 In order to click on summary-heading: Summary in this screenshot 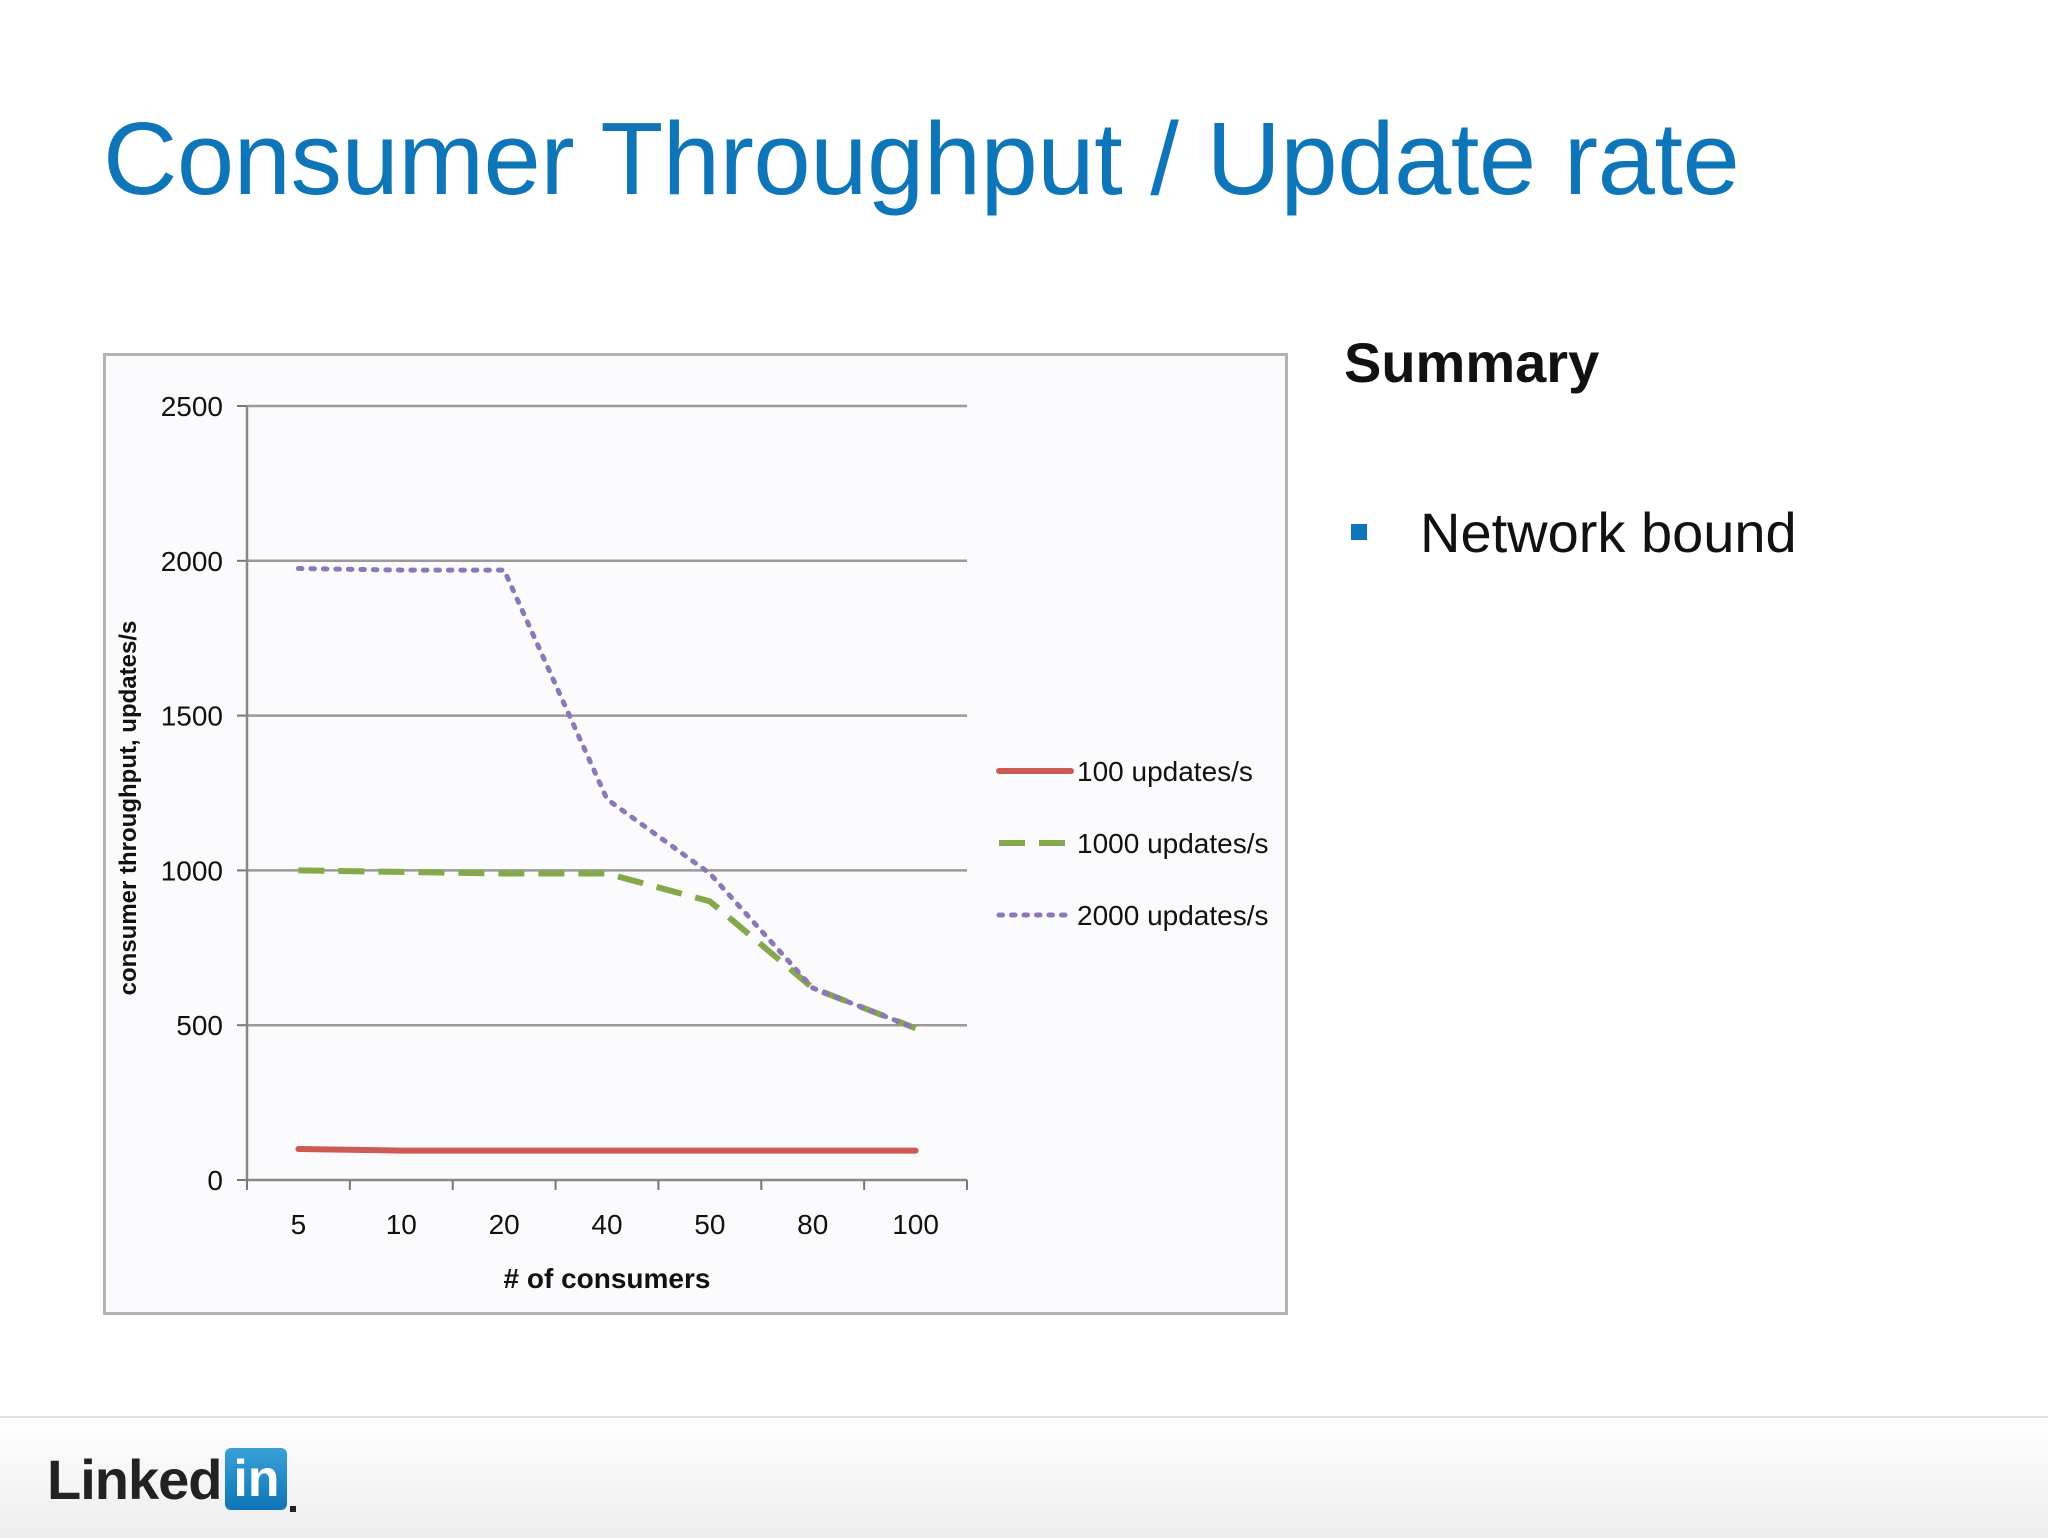, I will do `click(1472, 362)`.